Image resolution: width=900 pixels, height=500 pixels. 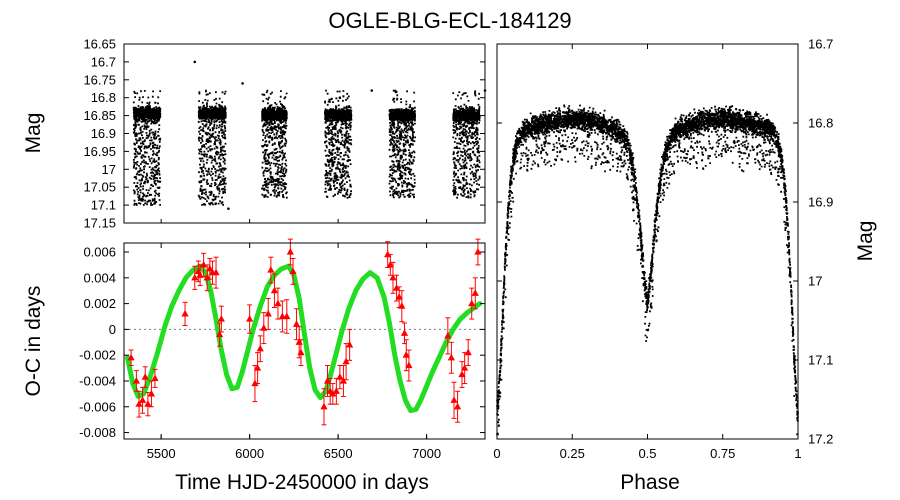 I want to click on oc-model-curve, so click(x=304, y=338).